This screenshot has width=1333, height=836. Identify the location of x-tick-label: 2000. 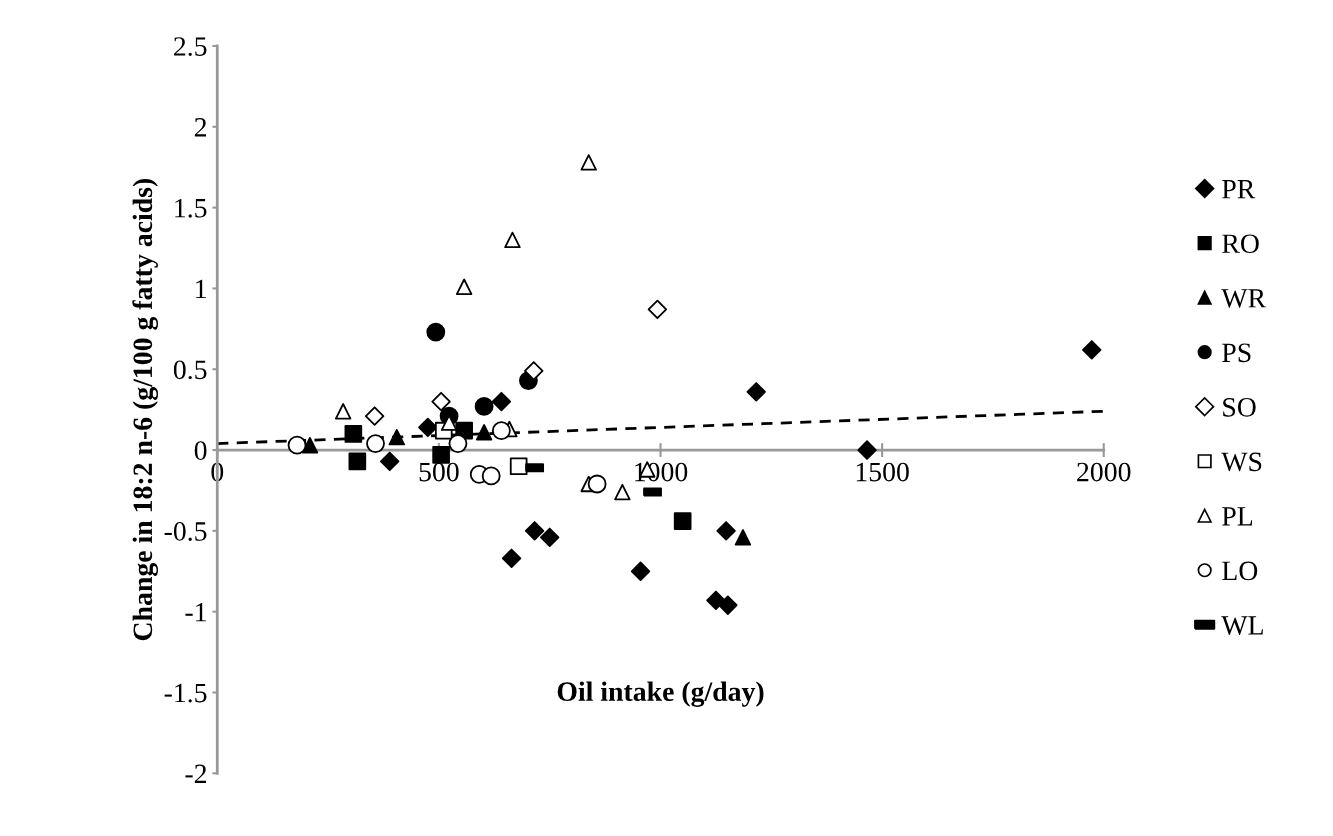
(1104, 472).